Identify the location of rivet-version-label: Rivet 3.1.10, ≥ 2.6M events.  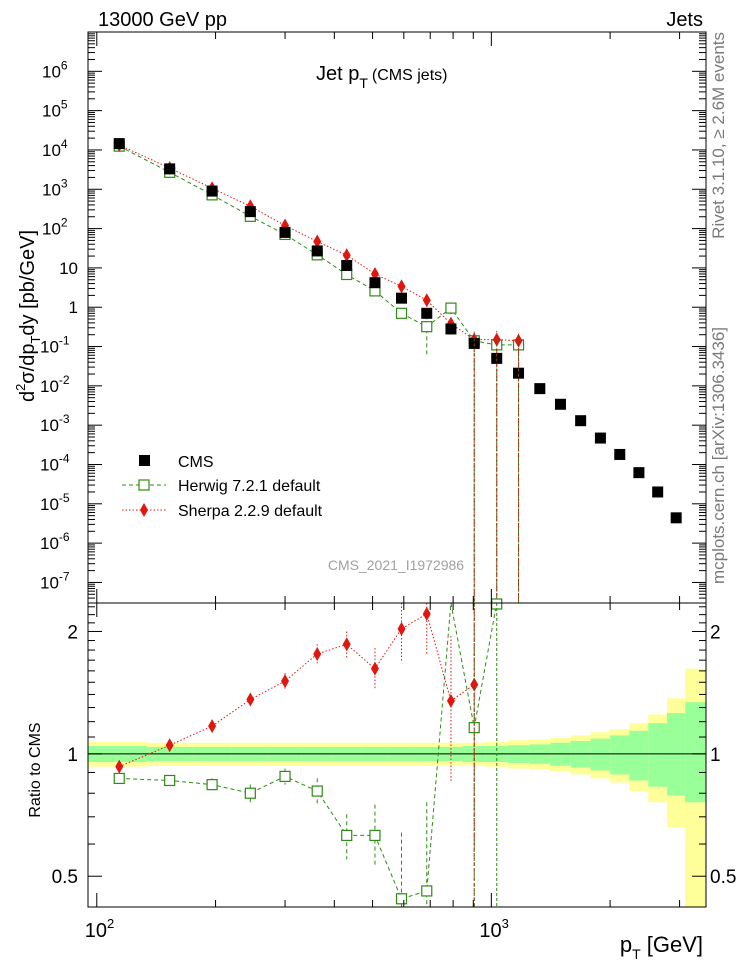
(718, 135).